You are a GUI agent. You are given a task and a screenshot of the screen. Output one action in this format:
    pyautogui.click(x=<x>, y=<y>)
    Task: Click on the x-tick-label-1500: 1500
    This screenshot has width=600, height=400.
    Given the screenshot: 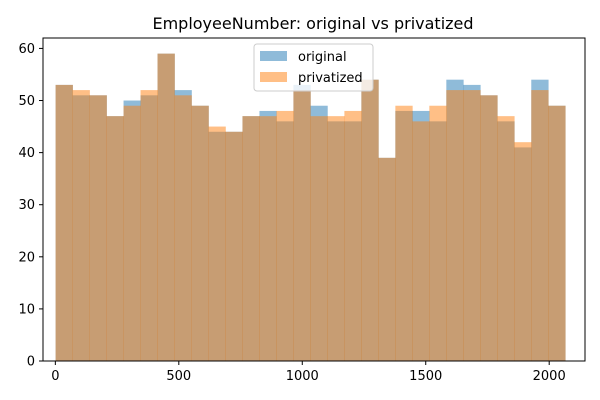 What is the action you would take?
    pyautogui.click(x=425, y=376)
    